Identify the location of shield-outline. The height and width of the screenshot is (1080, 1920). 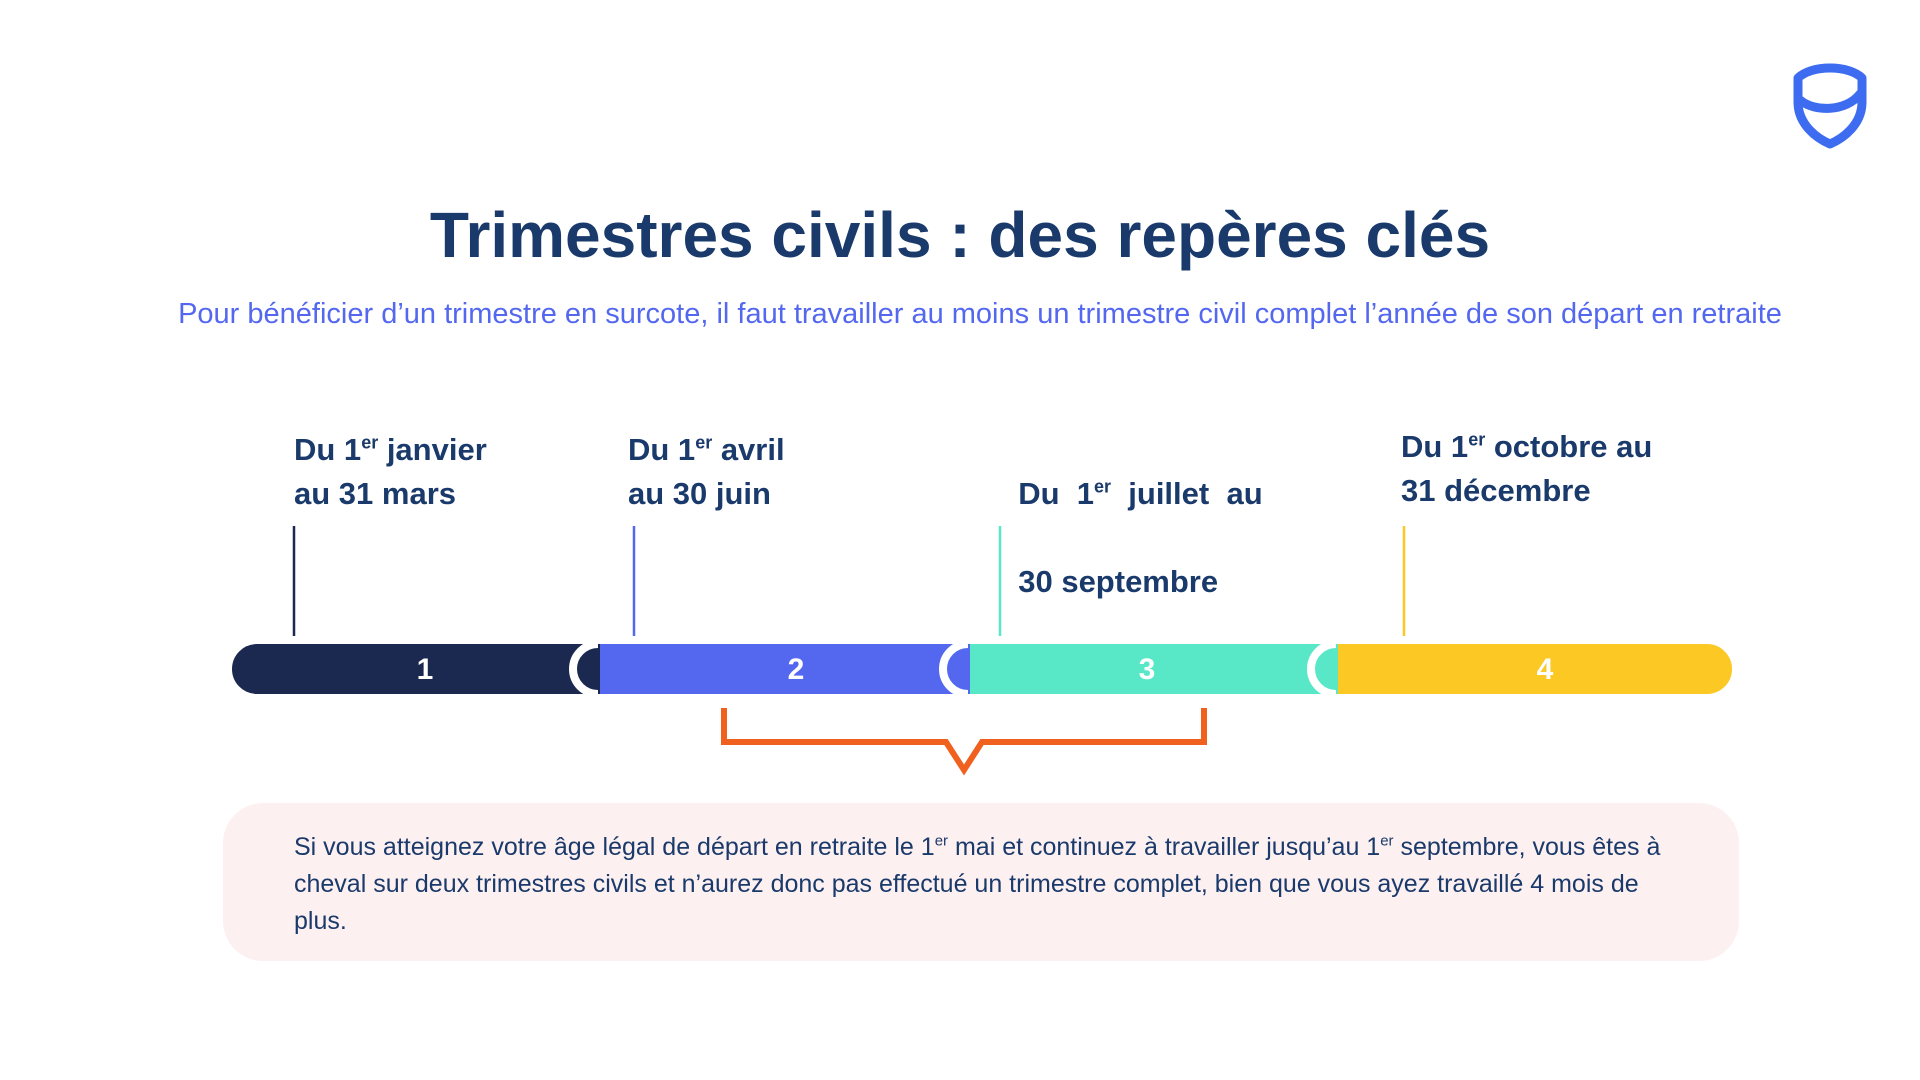
(1830, 106).